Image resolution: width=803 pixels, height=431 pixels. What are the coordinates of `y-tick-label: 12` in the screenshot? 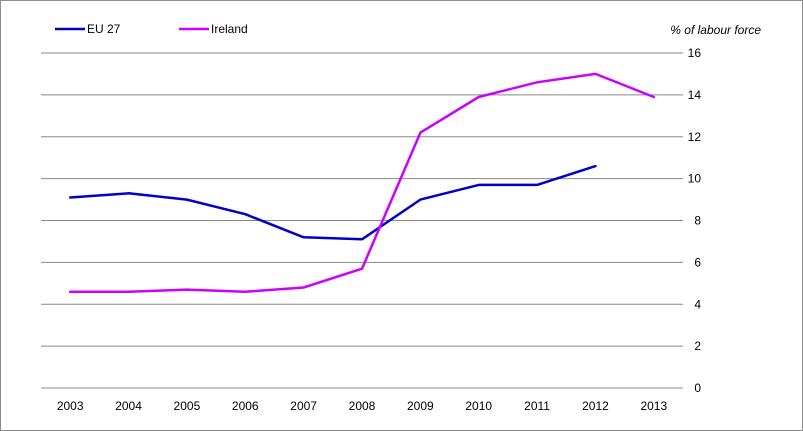 It's located at (695, 137).